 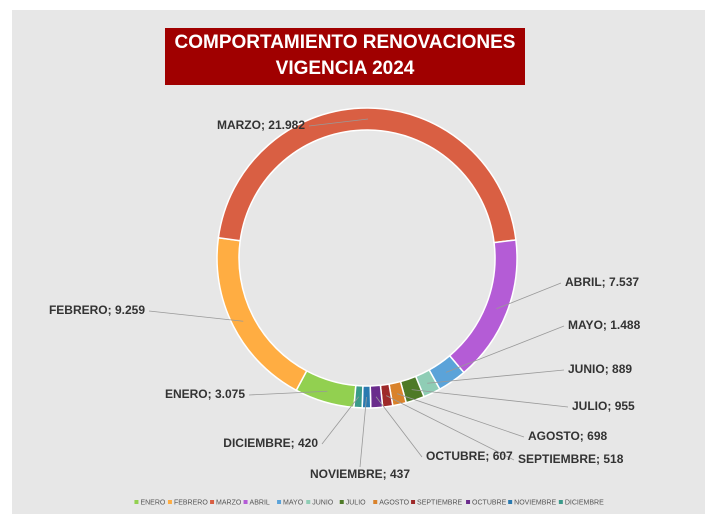 What do you see at coordinates (308, 443) in the screenshot?
I see `label-value: 420` at bounding box center [308, 443].